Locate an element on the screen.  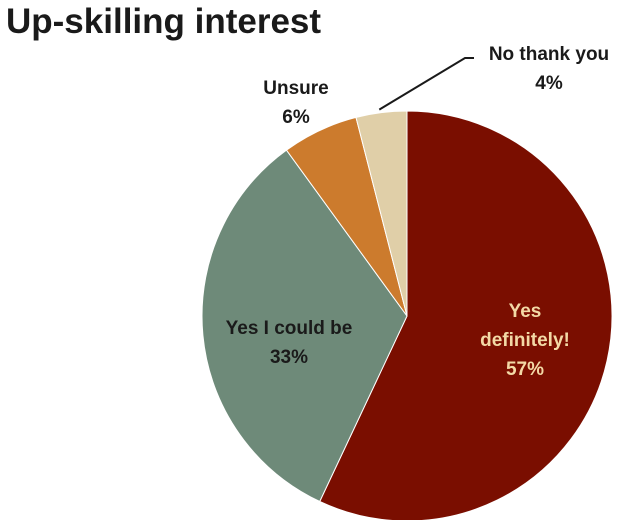
slice-name-label: definitely! is located at coordinates (525, 340).